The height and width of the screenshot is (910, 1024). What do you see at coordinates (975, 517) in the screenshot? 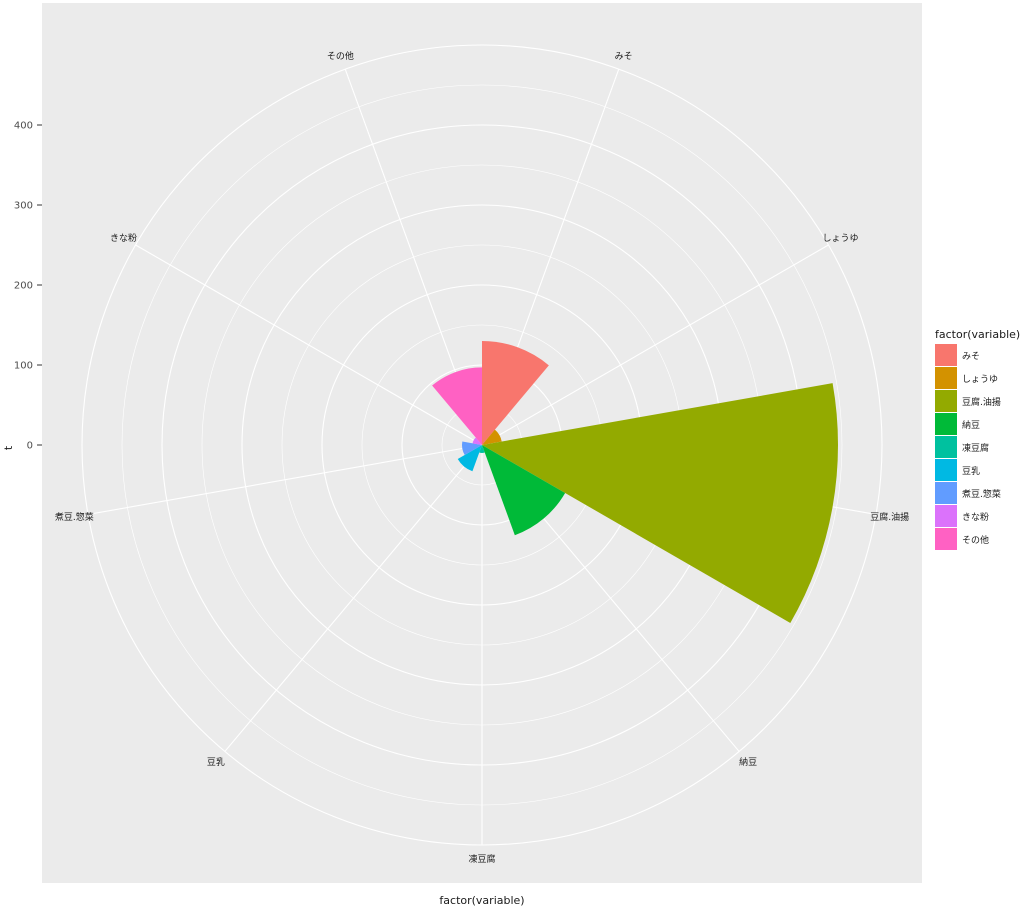
I see `legend-label: きな粉` at bounding box center [975, 517].